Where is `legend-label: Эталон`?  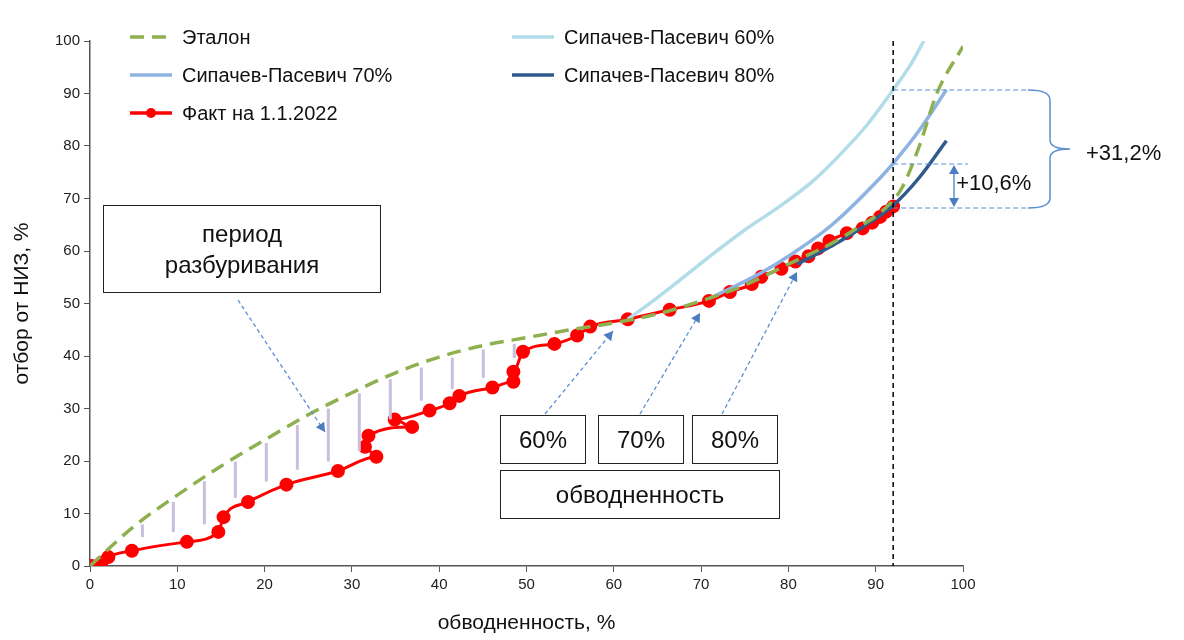
legend-label: Эталон is located at coordinates (216, 37).